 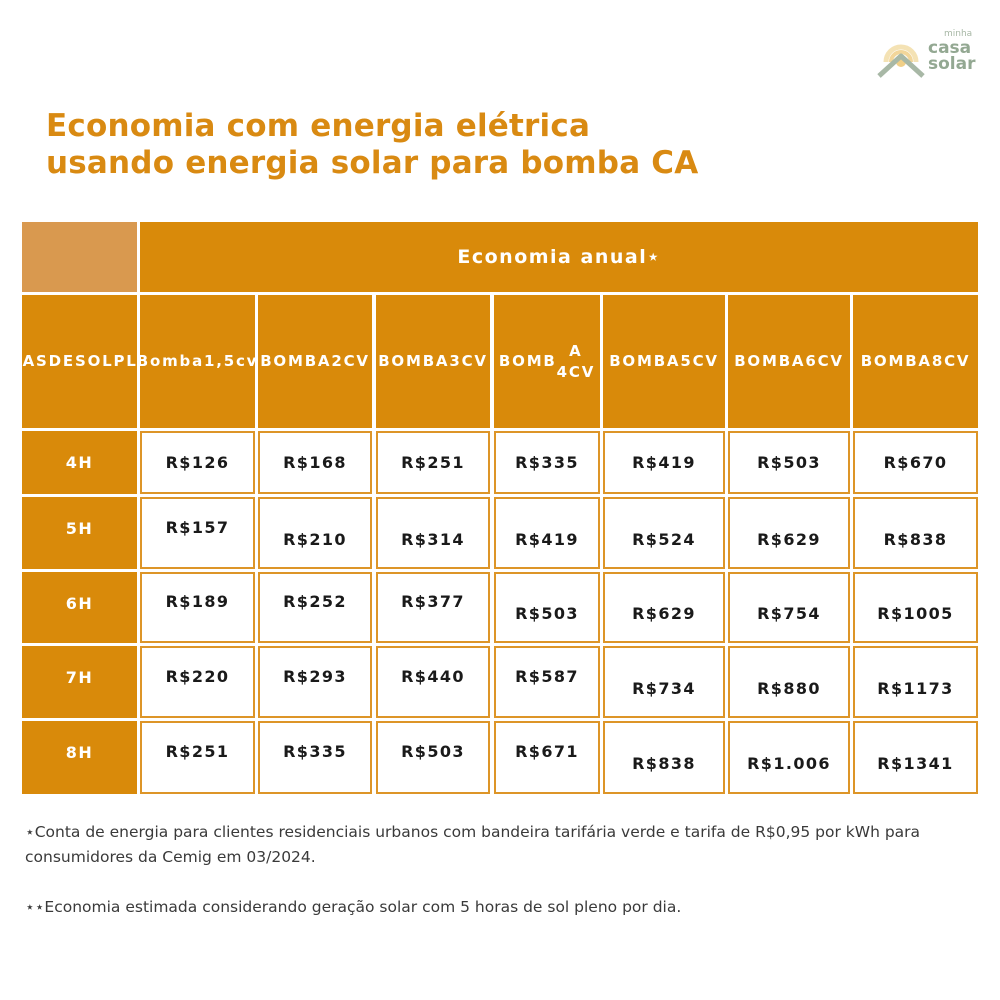 I want to click on table-cell-value: R$252, so click(x=315, y=601).